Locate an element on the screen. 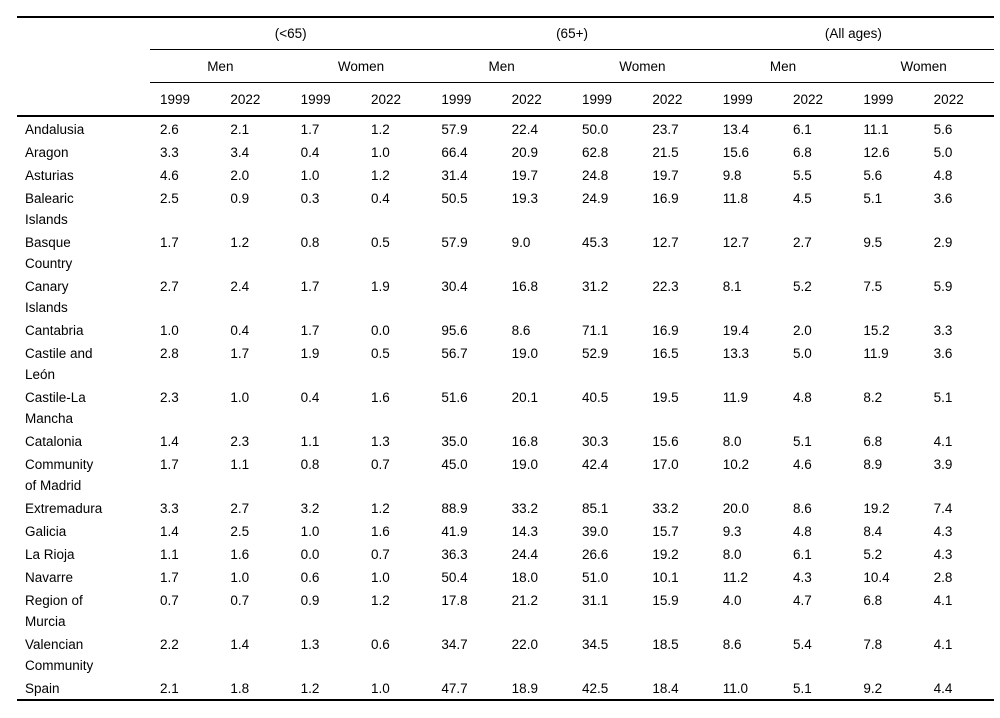  value-cell: 8.1 is located at coordinates (732, 286).